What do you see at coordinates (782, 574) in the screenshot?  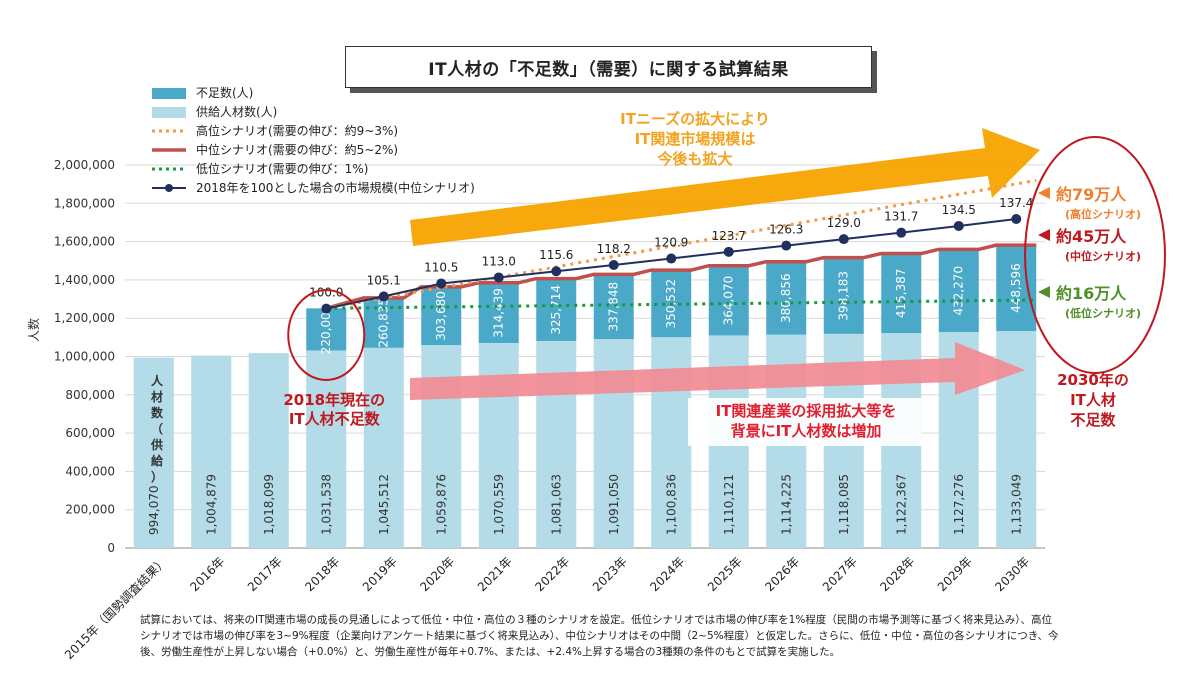 I see `x-tick-label: 2026年` at bounding box center [782, 574].